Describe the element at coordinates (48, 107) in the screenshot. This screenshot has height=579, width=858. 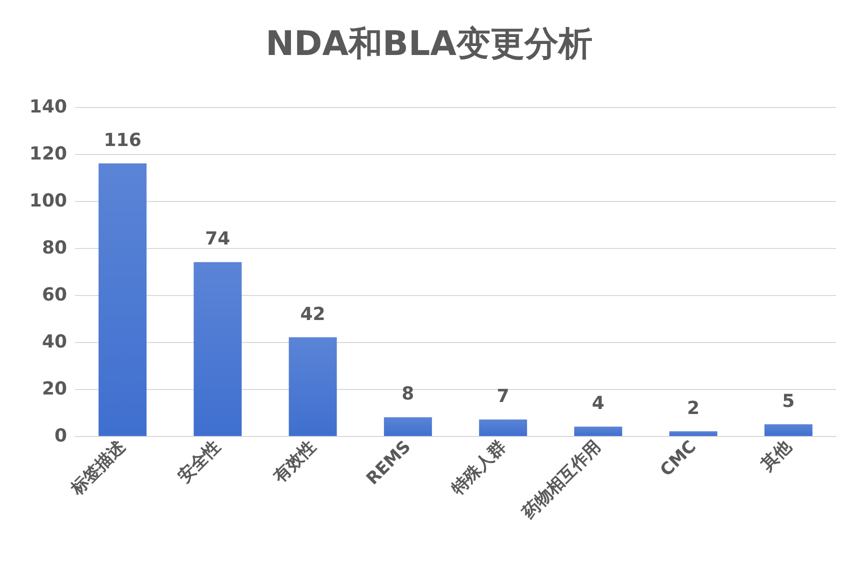
I see `y-tick-label: 140` at that location.